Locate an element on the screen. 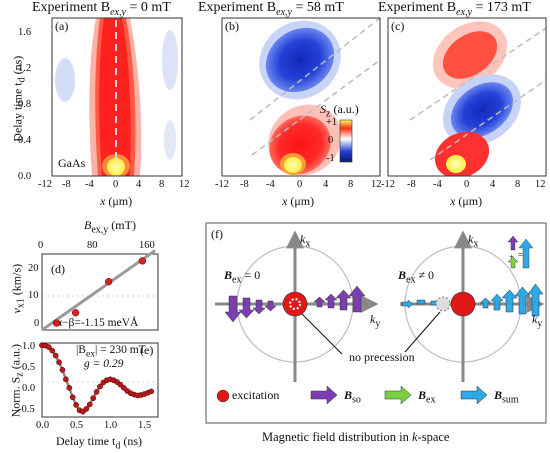 Image resolution: width=550 pixels, height=453 pixels. gaas-label: GaAs is located at coordinates (72, 163).